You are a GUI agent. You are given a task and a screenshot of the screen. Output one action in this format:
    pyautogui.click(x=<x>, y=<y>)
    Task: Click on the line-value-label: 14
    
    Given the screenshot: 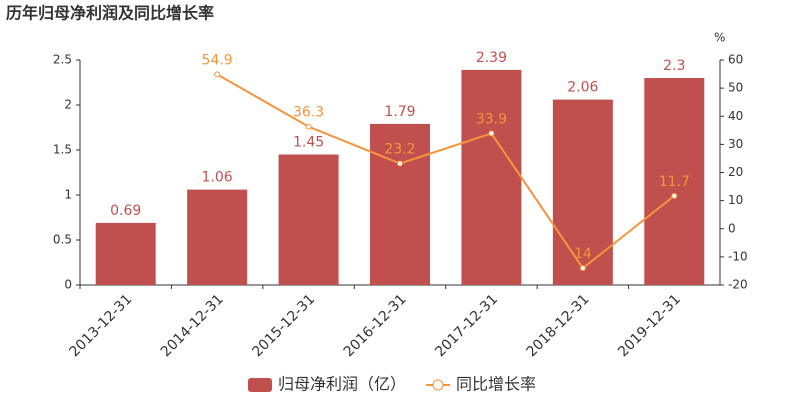 What is the action you would take?
    pyautogui.click(x=583, y=254)
    